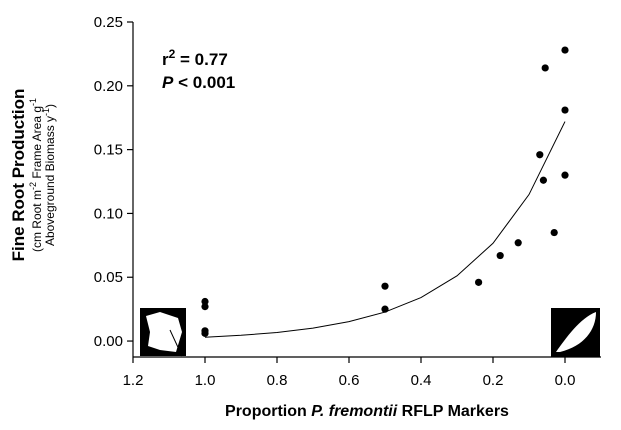  Describe the element at coordinates (453, 411) in the screenshot. I see `x-label-part: RFLP Markers` at that location.